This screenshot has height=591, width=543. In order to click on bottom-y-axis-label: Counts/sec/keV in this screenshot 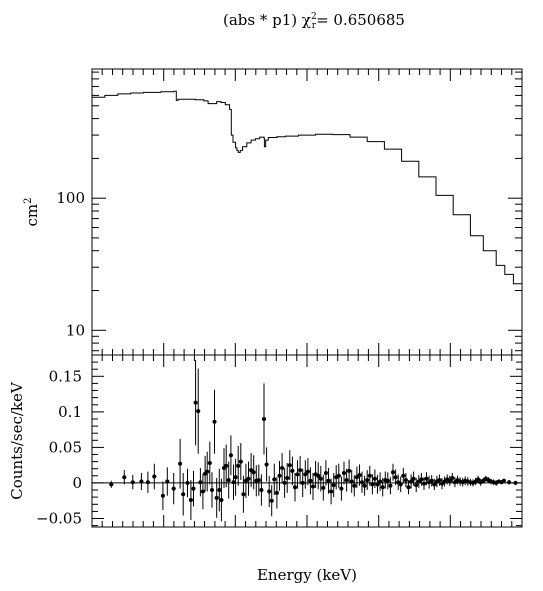, I will do `click(17, 440)`.